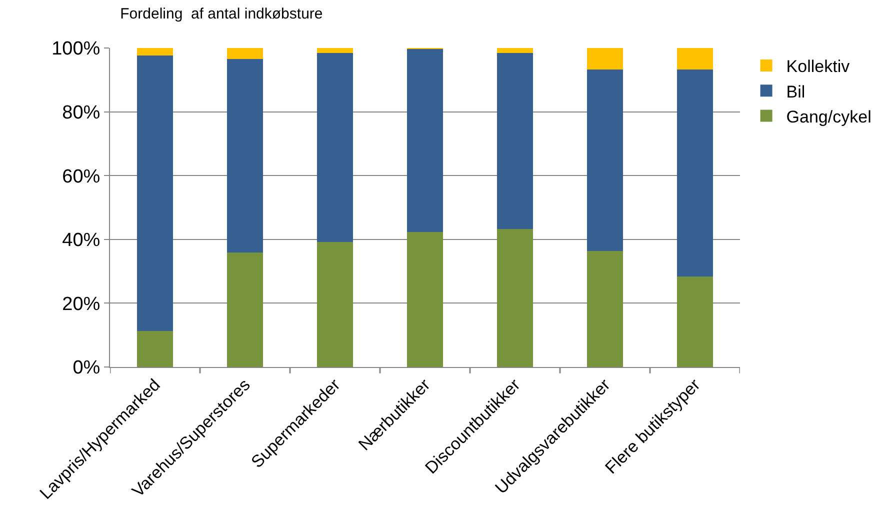  I want to click on y-tick-label: 100%, so click(76, 49).